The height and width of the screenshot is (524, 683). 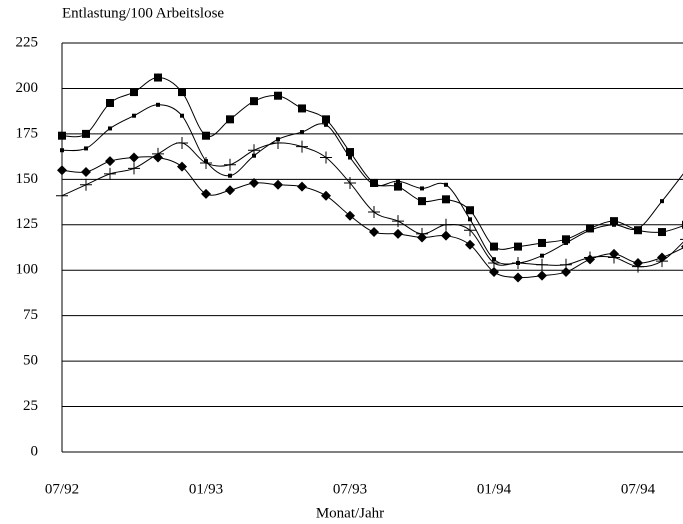 What do you see at coordinates (638, 489) in the screenshot?
I see `x-tick-label: 07/94` at bounding box center [638, 489].